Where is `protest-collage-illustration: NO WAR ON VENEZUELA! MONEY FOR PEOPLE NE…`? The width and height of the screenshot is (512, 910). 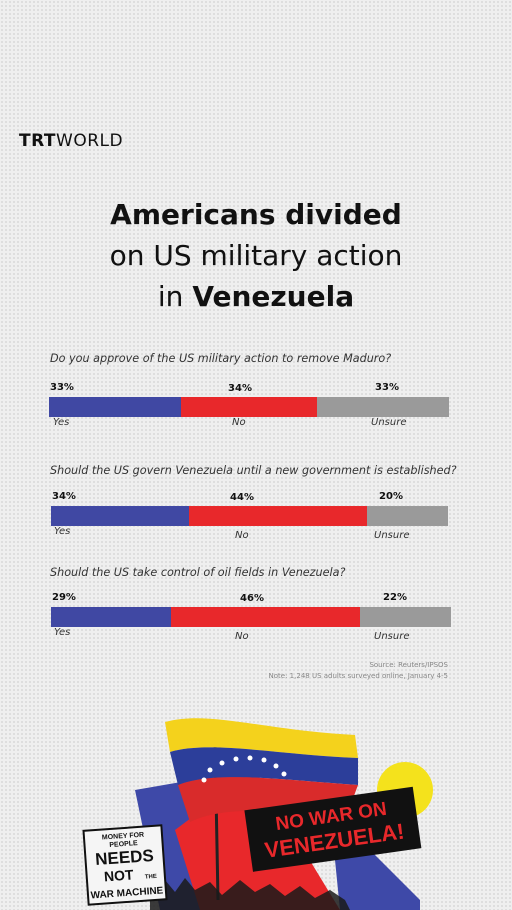
protest-collage-illustration: NO WAR ON VENEZUELA! MONEY FOR PEOPLE NE… is located at coordinates (257, 814).